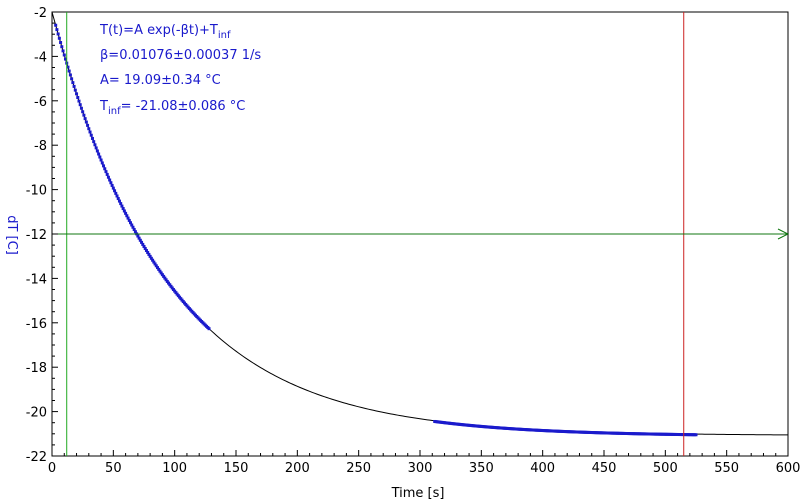 This screenshot has width=800, height=504. What do you see at coordinates (358, 468) in the screenshot?
I see `x-tick-label: 250` at bounding box center [358, 468].